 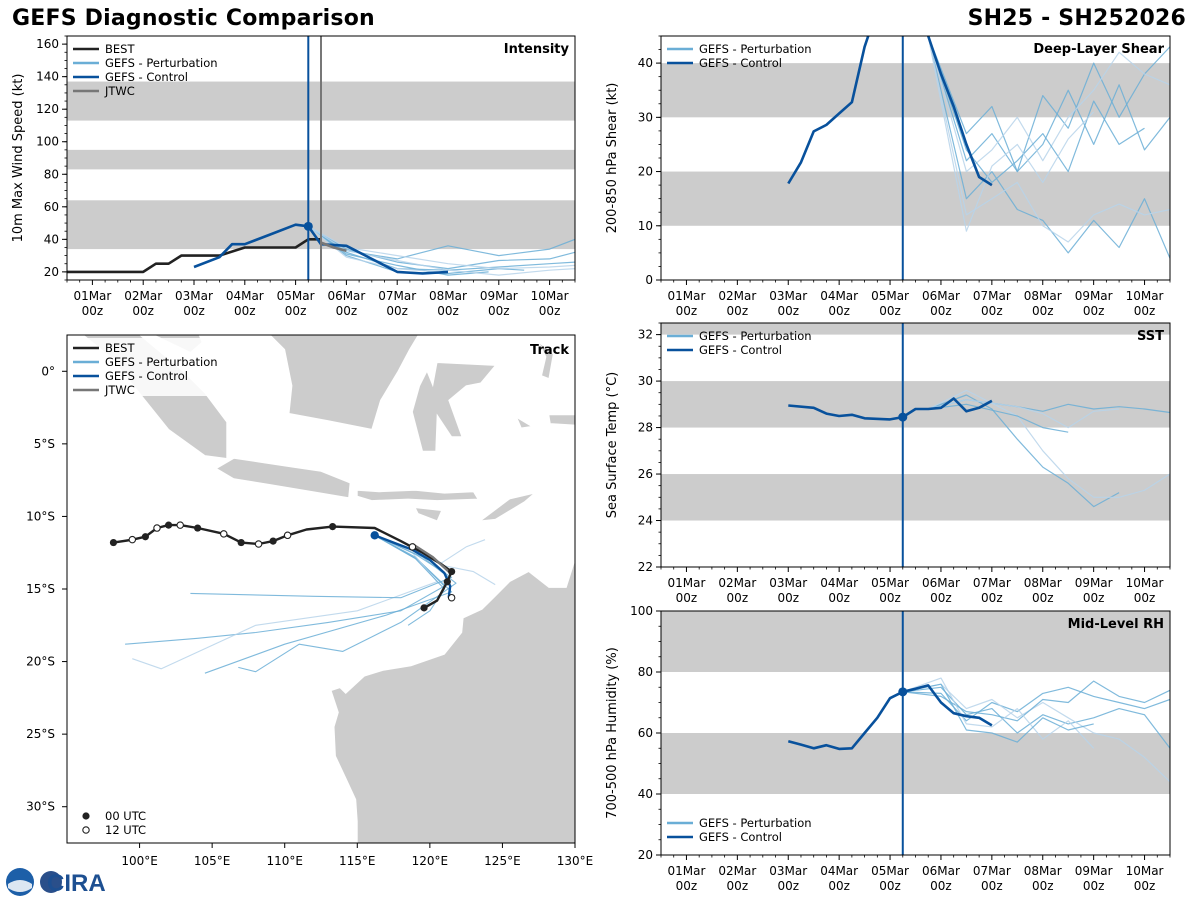 I want to click on y-tick-label: 25°S, so click(x=40, y=734).